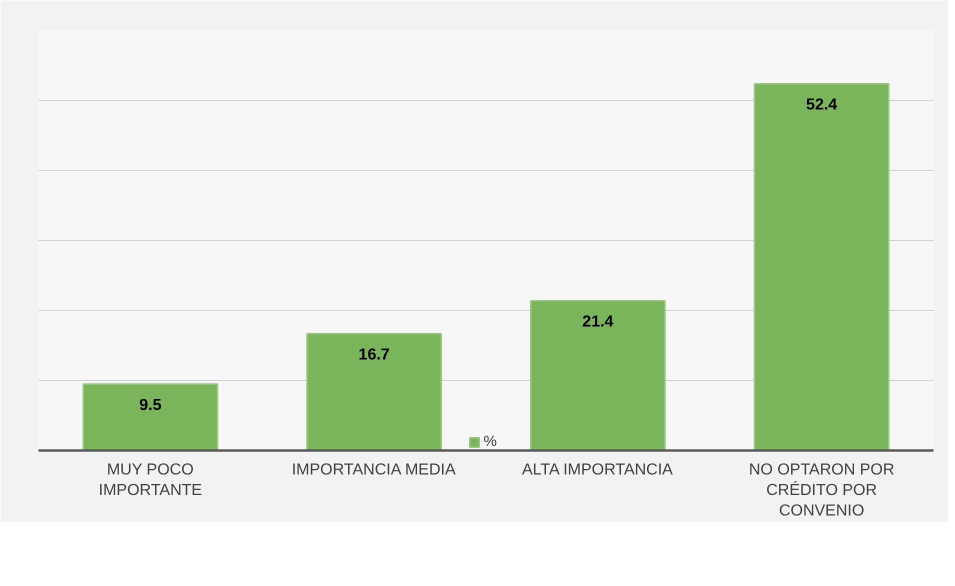 This screenshot has height=586, width=955. What do you see at coordinates (598, 470) in the screenshot?
I see `x-tick-label: ALTA IMPORTANCIA` at bounding box center [598, 470].